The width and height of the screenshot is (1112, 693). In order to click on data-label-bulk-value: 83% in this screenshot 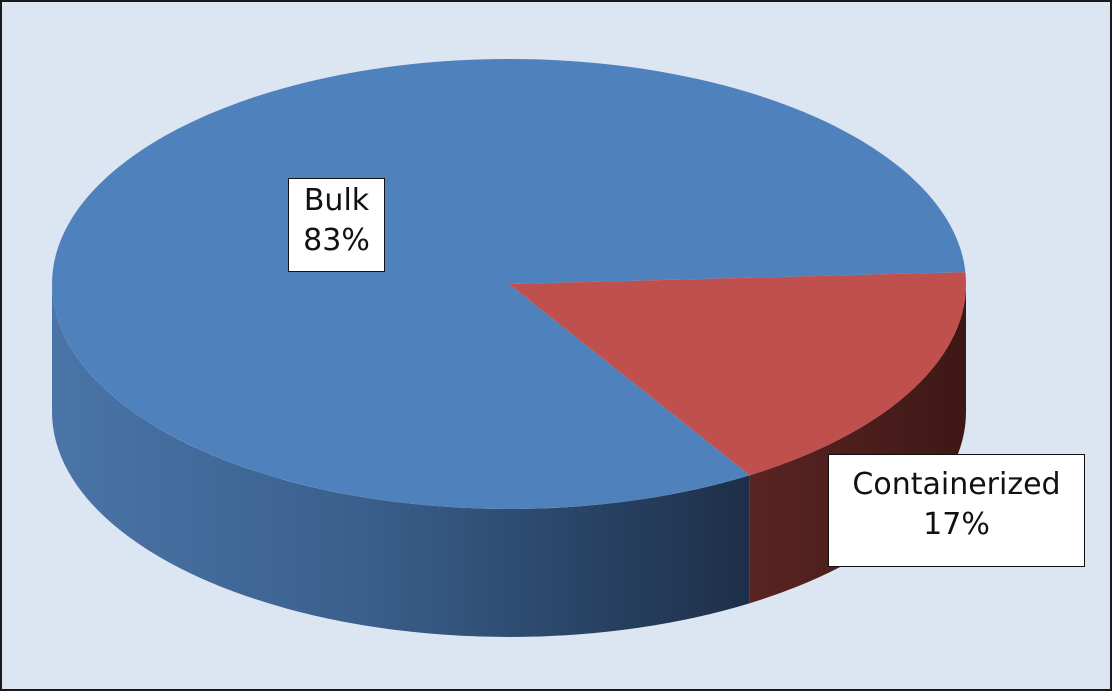, I will do `click(336, 240)`.